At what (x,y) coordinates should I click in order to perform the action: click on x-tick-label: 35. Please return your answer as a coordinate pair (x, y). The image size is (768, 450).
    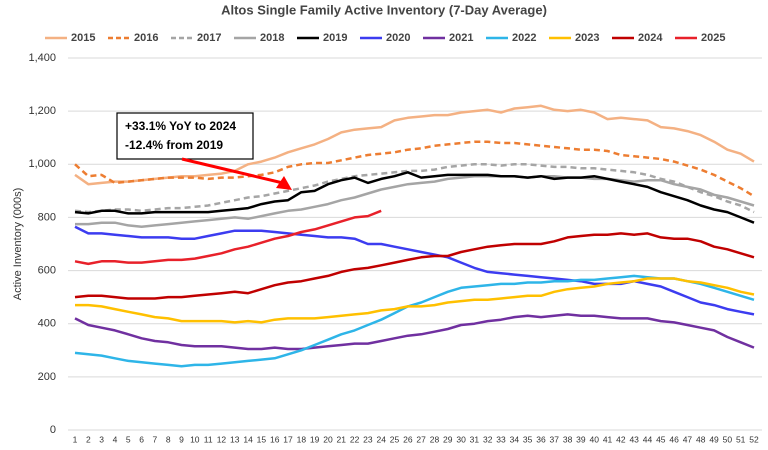
    Looking at the image, I should click on (528, 439).